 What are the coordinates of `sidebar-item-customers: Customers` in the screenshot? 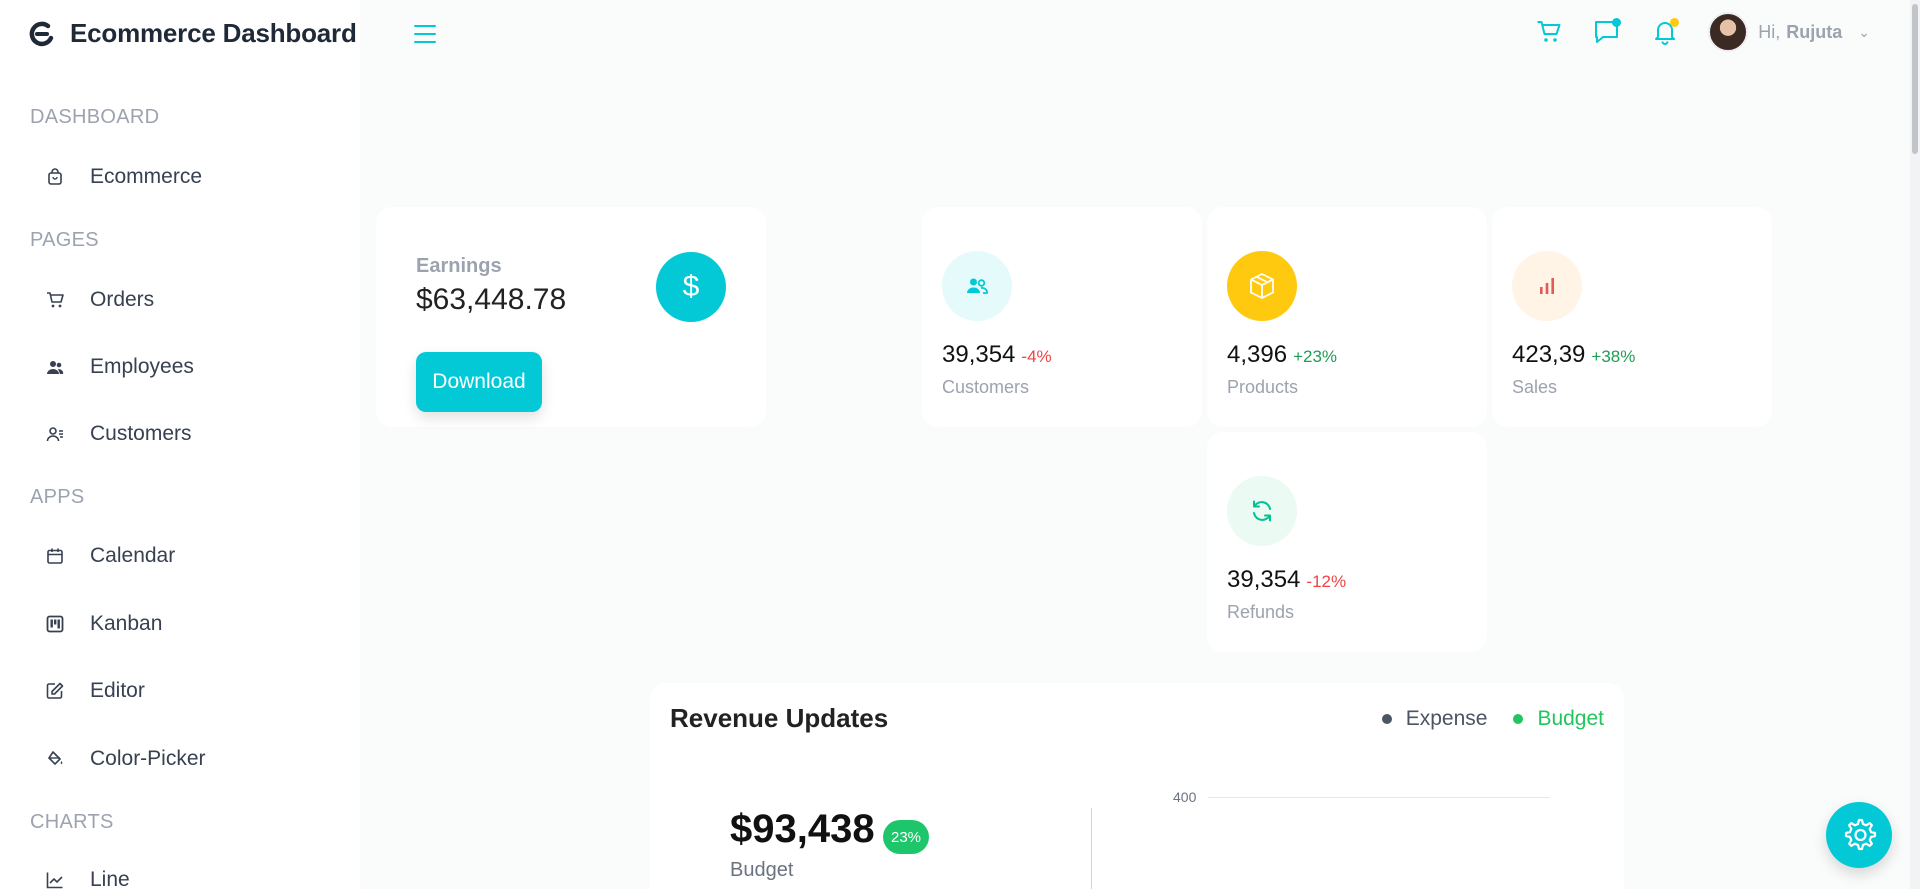 It's located at (111, 434).